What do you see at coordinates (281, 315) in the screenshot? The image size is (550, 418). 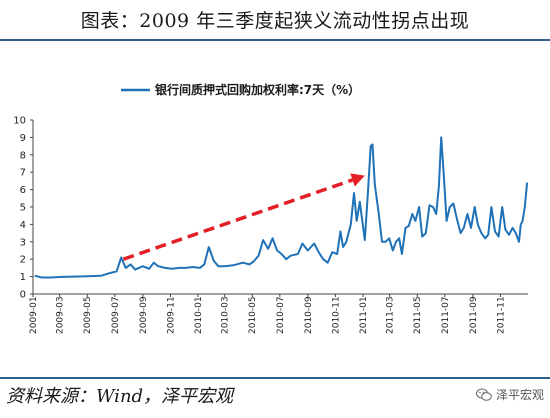 I see `x-tick-label: 2010-07` at bounding box center [281, 315].